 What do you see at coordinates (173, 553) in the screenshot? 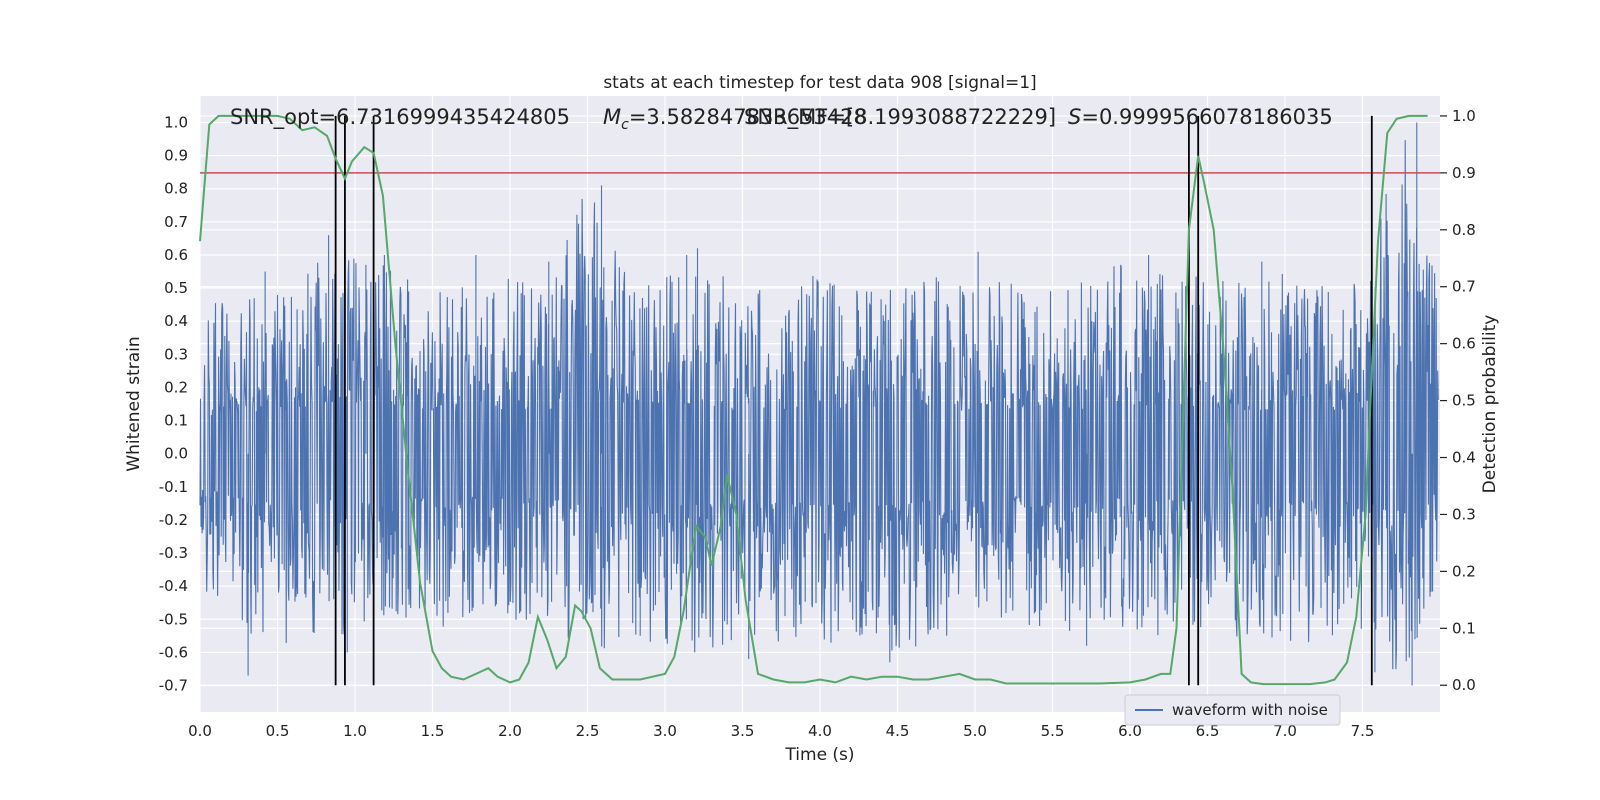
I see `y-tick-label: -0.3` at bounding box center [173, 553].